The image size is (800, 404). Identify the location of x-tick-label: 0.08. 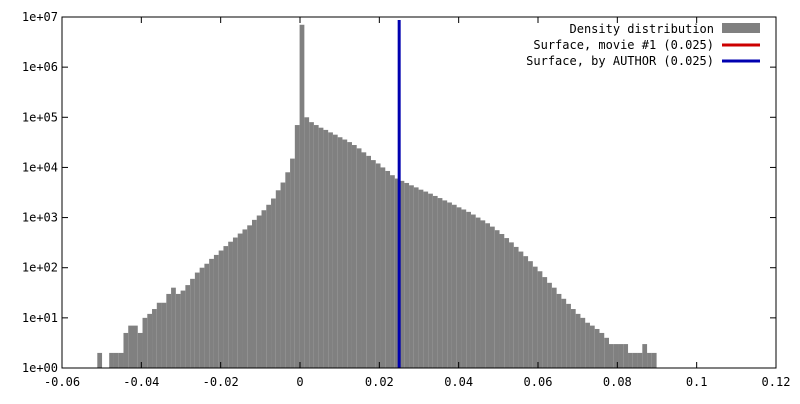
(617, 382).